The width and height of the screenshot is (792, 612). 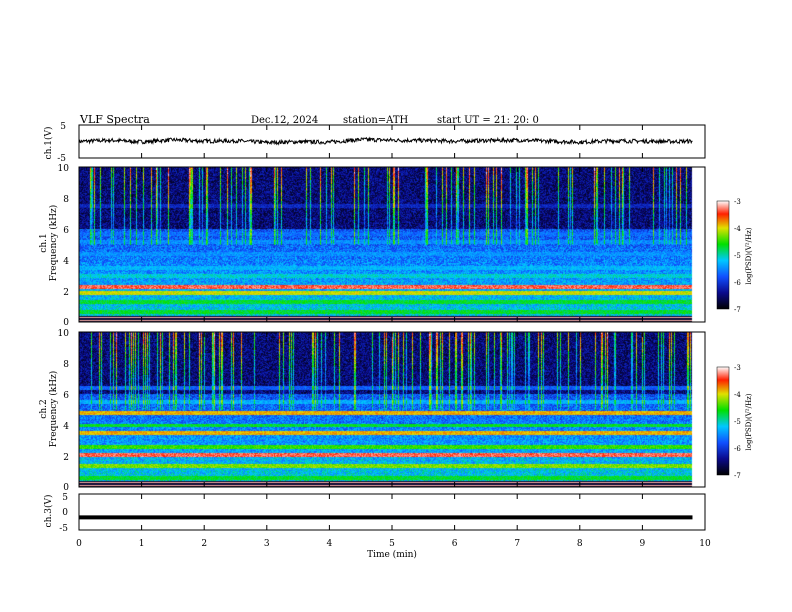 I want to click on ch1-cb-tick-m5: -5, so click(x=737, y=256).